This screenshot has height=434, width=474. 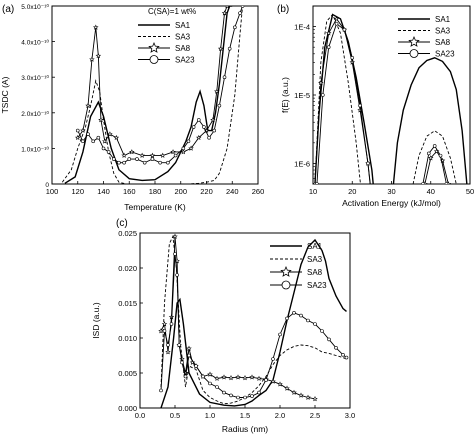 What do you see at coordinates (35, 78) in the screenshot?
I see `panel-a-y-tick-label: 3.0x10⁻¹⁰` at bounding box center [35, 78].